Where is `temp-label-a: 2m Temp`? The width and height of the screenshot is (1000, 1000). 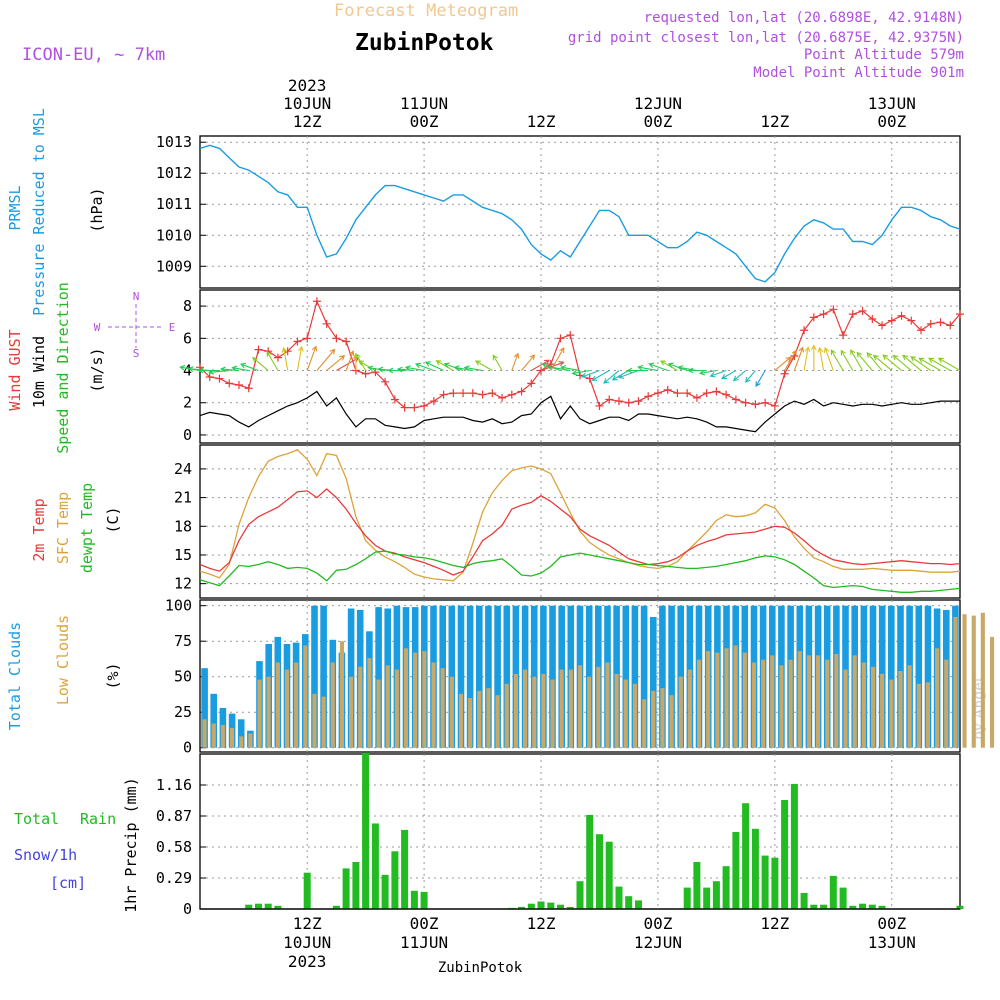 temp-label-a: 2m Temp is located at coordinates (39, 529).